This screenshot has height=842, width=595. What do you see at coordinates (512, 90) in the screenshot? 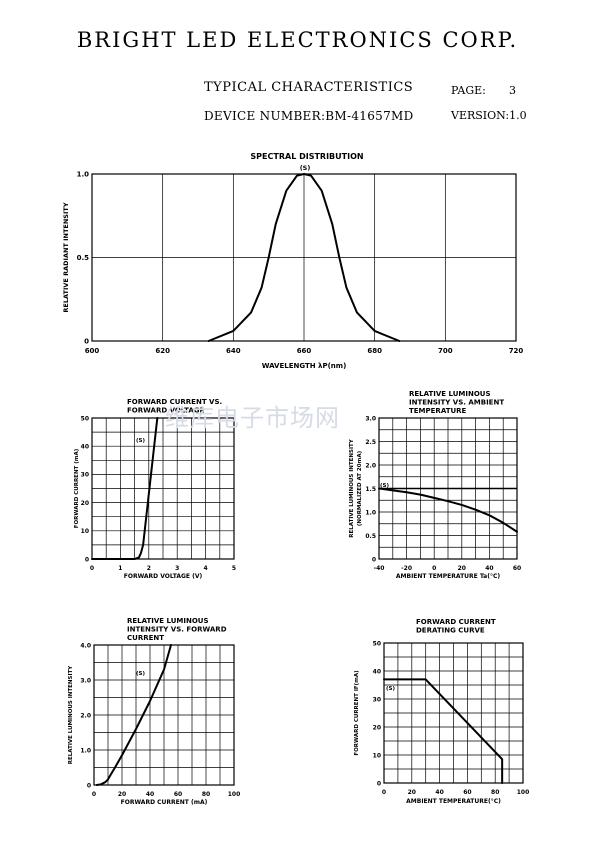
I see `page-number: 3` at bounding box center [512, 90].